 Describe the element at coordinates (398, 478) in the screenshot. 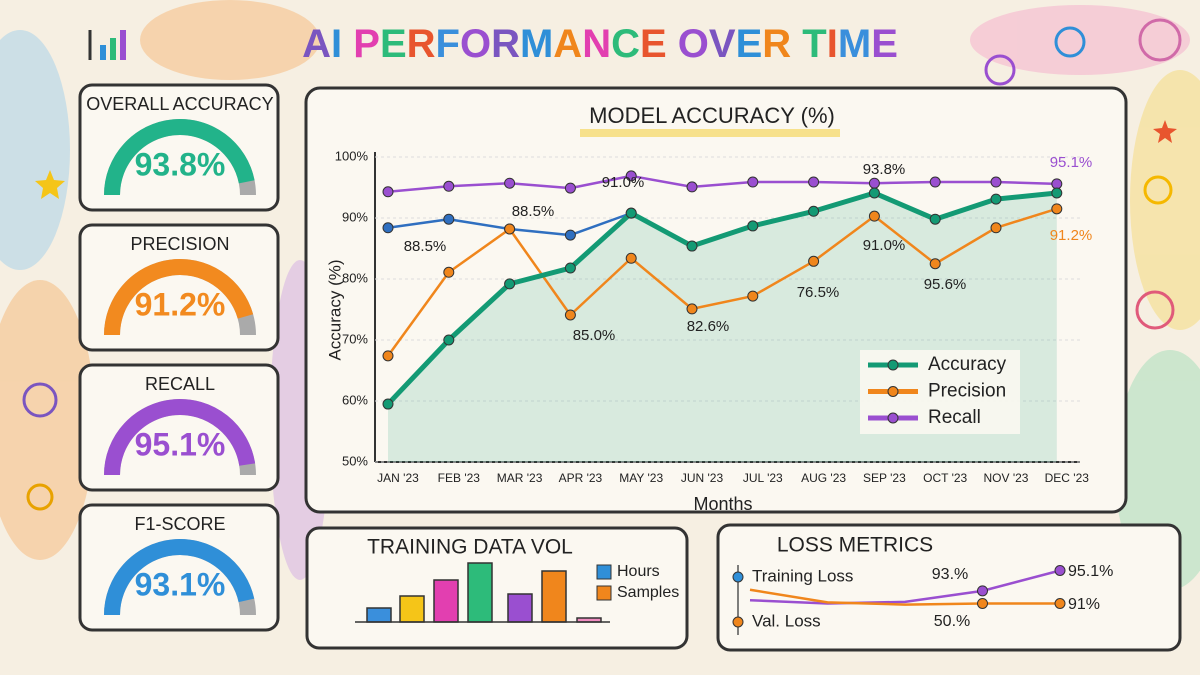

I see `x-tick-label: JAN '23` at that location.